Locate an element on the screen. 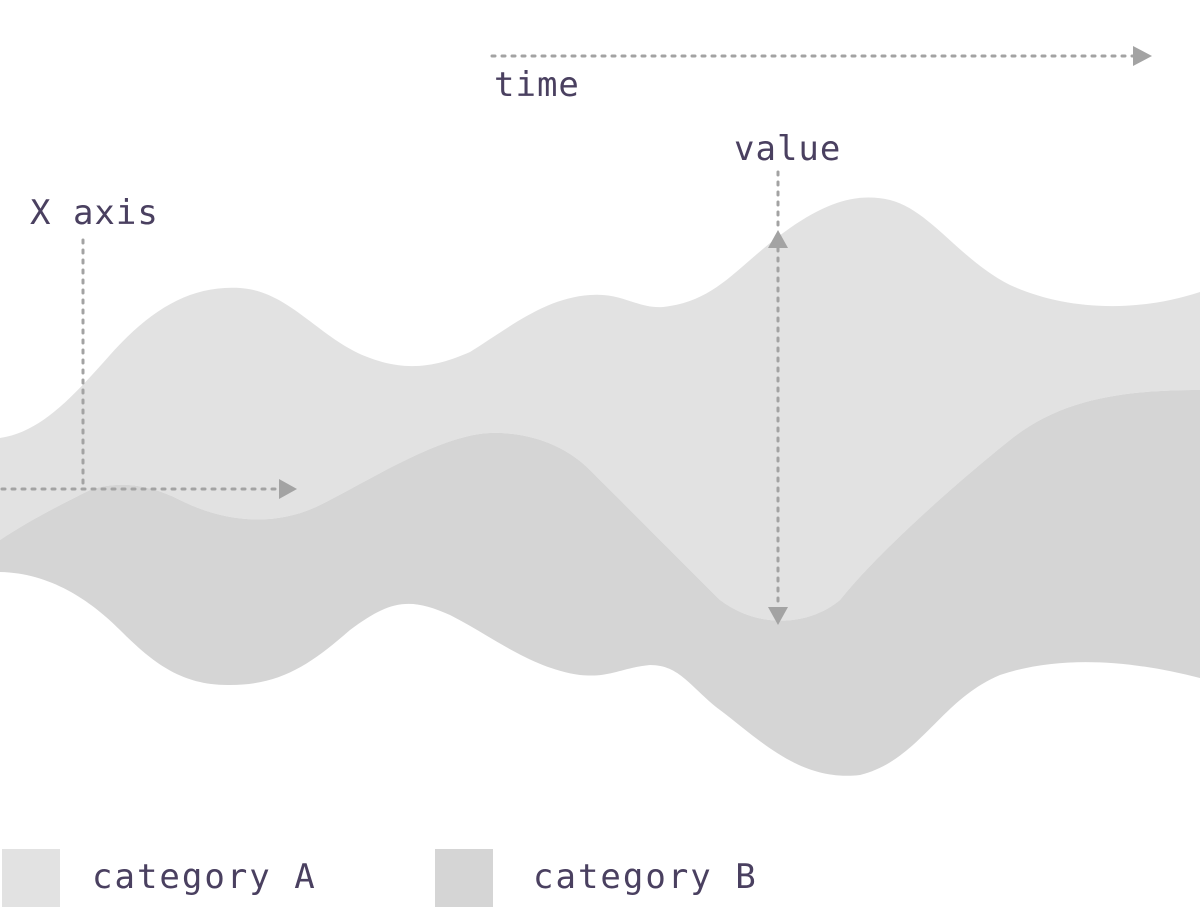  time-label: time is located at coordinates (537, 85).